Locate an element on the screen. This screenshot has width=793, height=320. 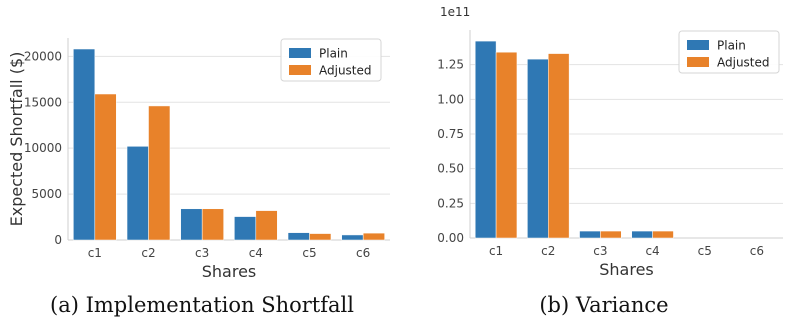
y-tick-label: 5000 is located at coordinates (46, 194).